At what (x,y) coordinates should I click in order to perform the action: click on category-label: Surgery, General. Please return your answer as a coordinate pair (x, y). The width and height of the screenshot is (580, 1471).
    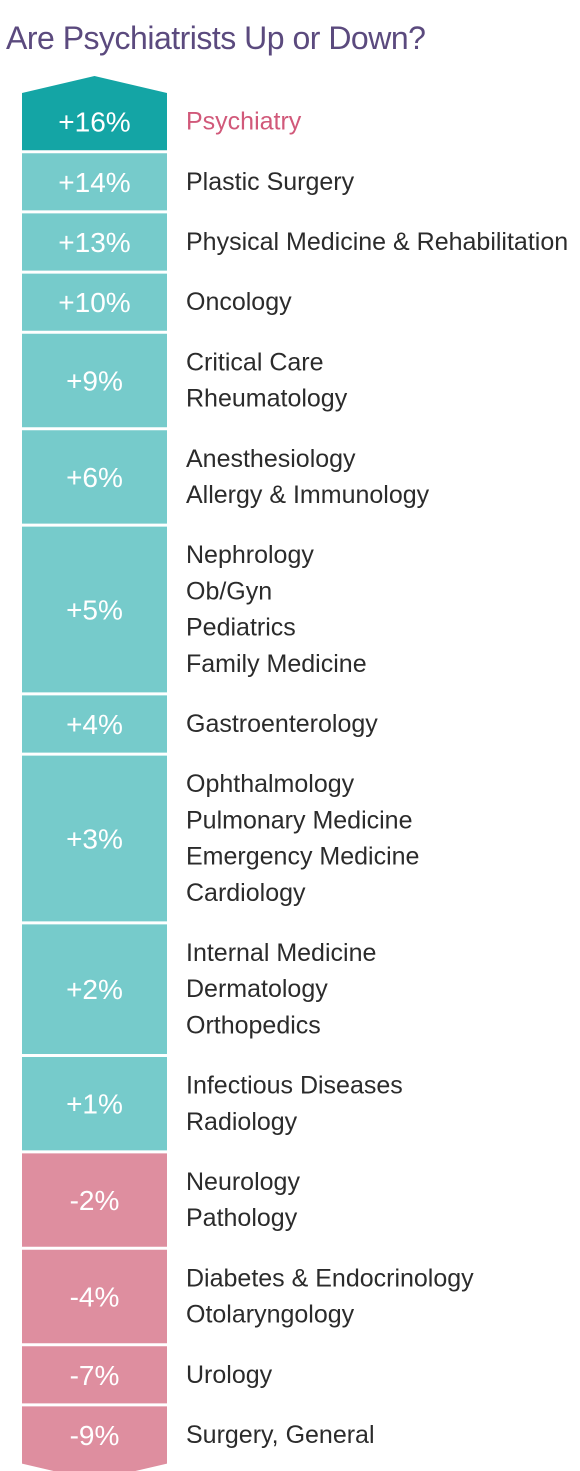
    Looking at the image, I should click on (280, 1435).